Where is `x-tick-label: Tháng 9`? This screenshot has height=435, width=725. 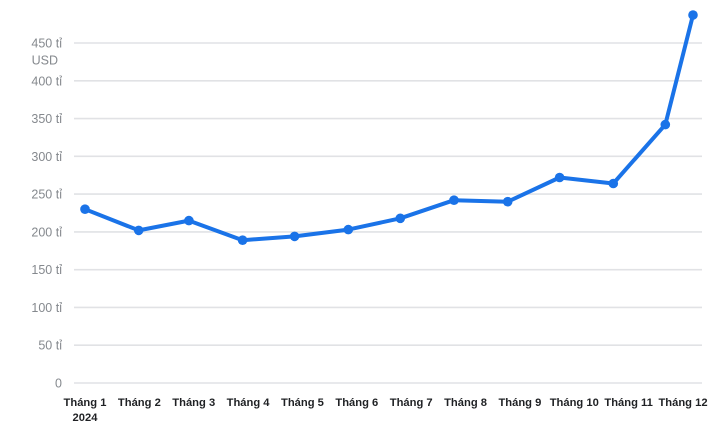
x-tick-label: Tháng 9 is located at coordinates (519, 403).